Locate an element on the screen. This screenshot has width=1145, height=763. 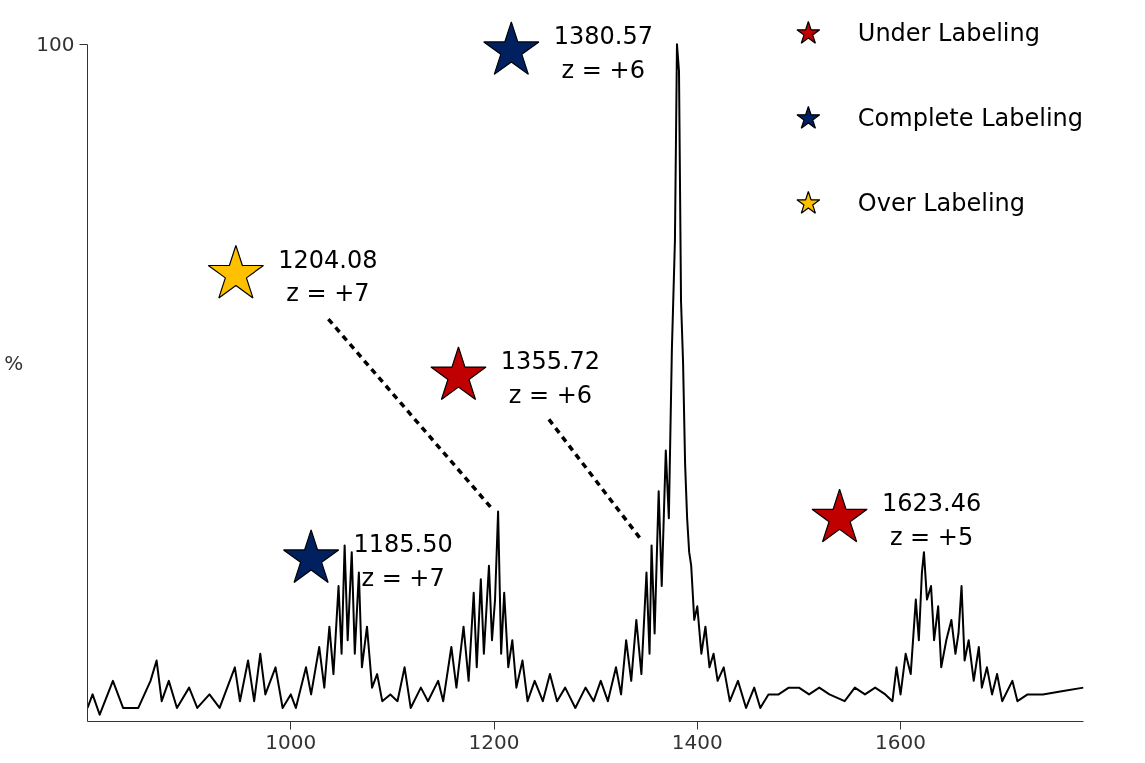
annotation: 1355.72 z = +6 is located at coordinates (550, 378).